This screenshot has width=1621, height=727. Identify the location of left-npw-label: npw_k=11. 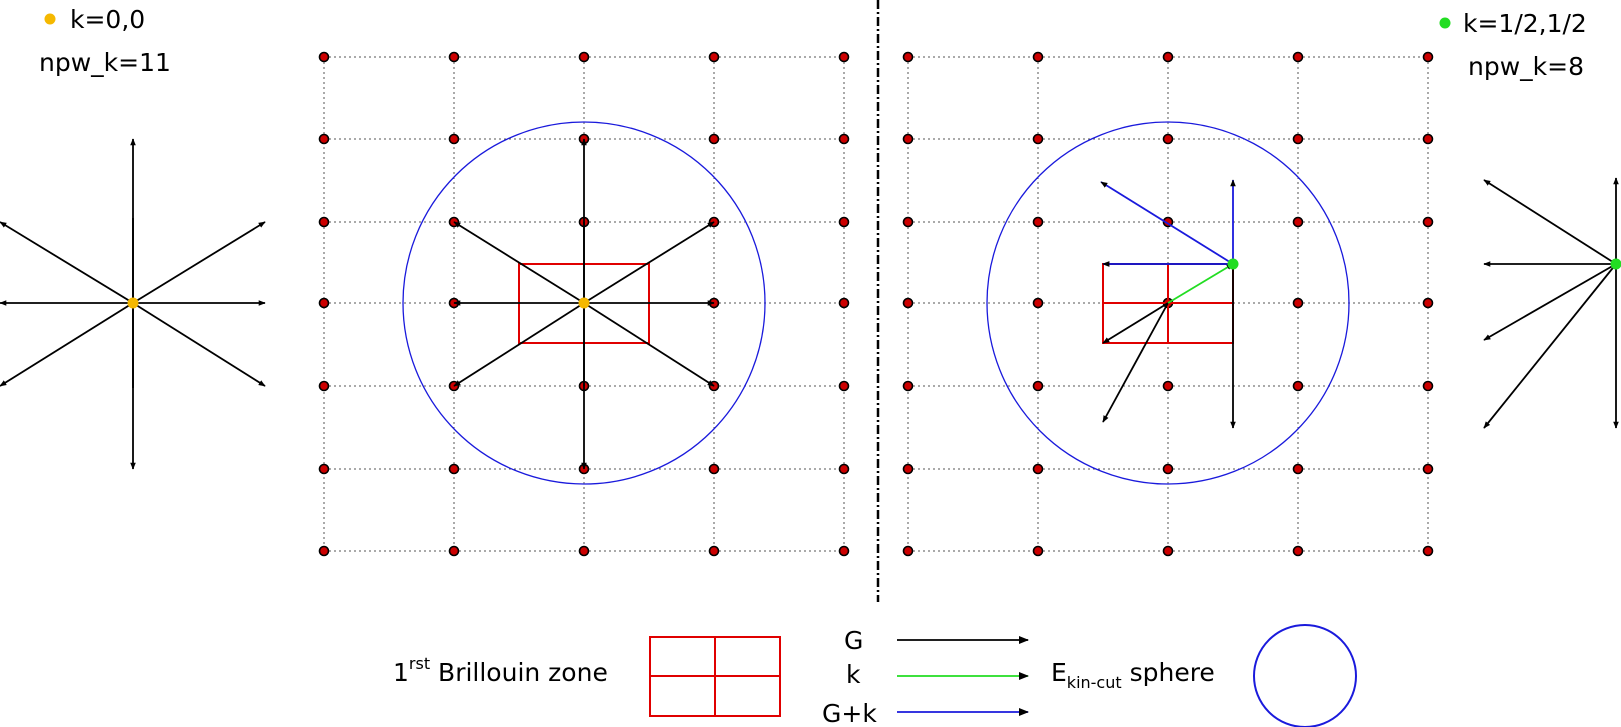
(105, 62).